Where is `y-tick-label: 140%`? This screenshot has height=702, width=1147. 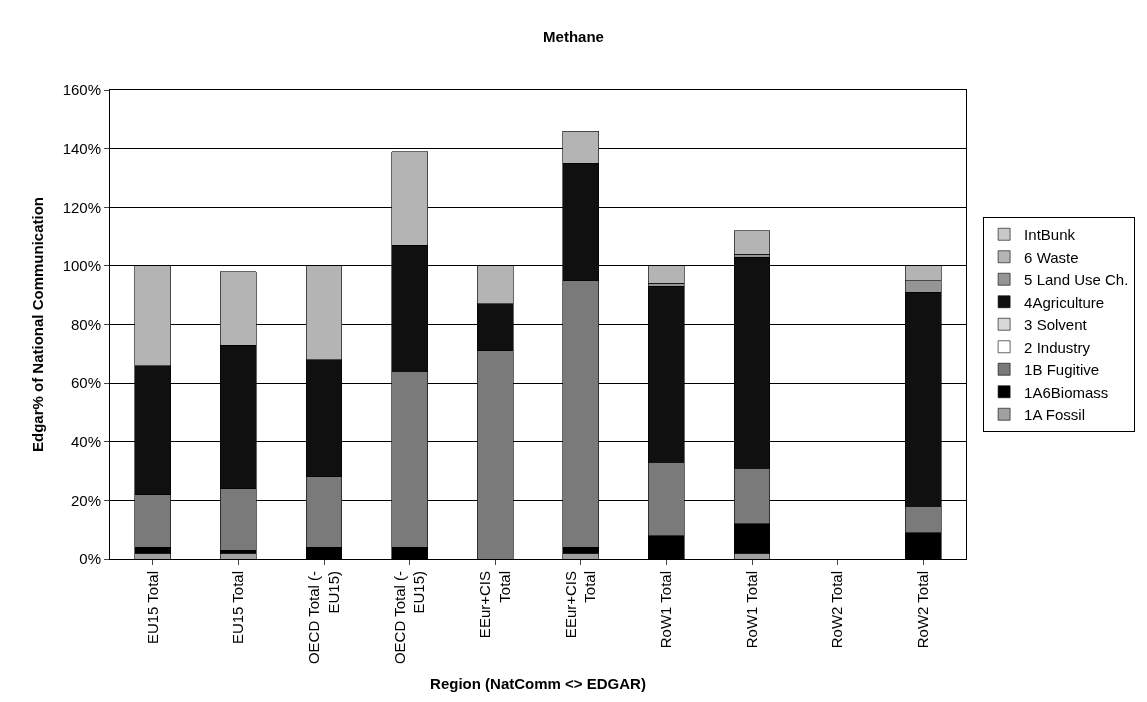 y-tick-label: 140% is located at coordinates (81, 148).